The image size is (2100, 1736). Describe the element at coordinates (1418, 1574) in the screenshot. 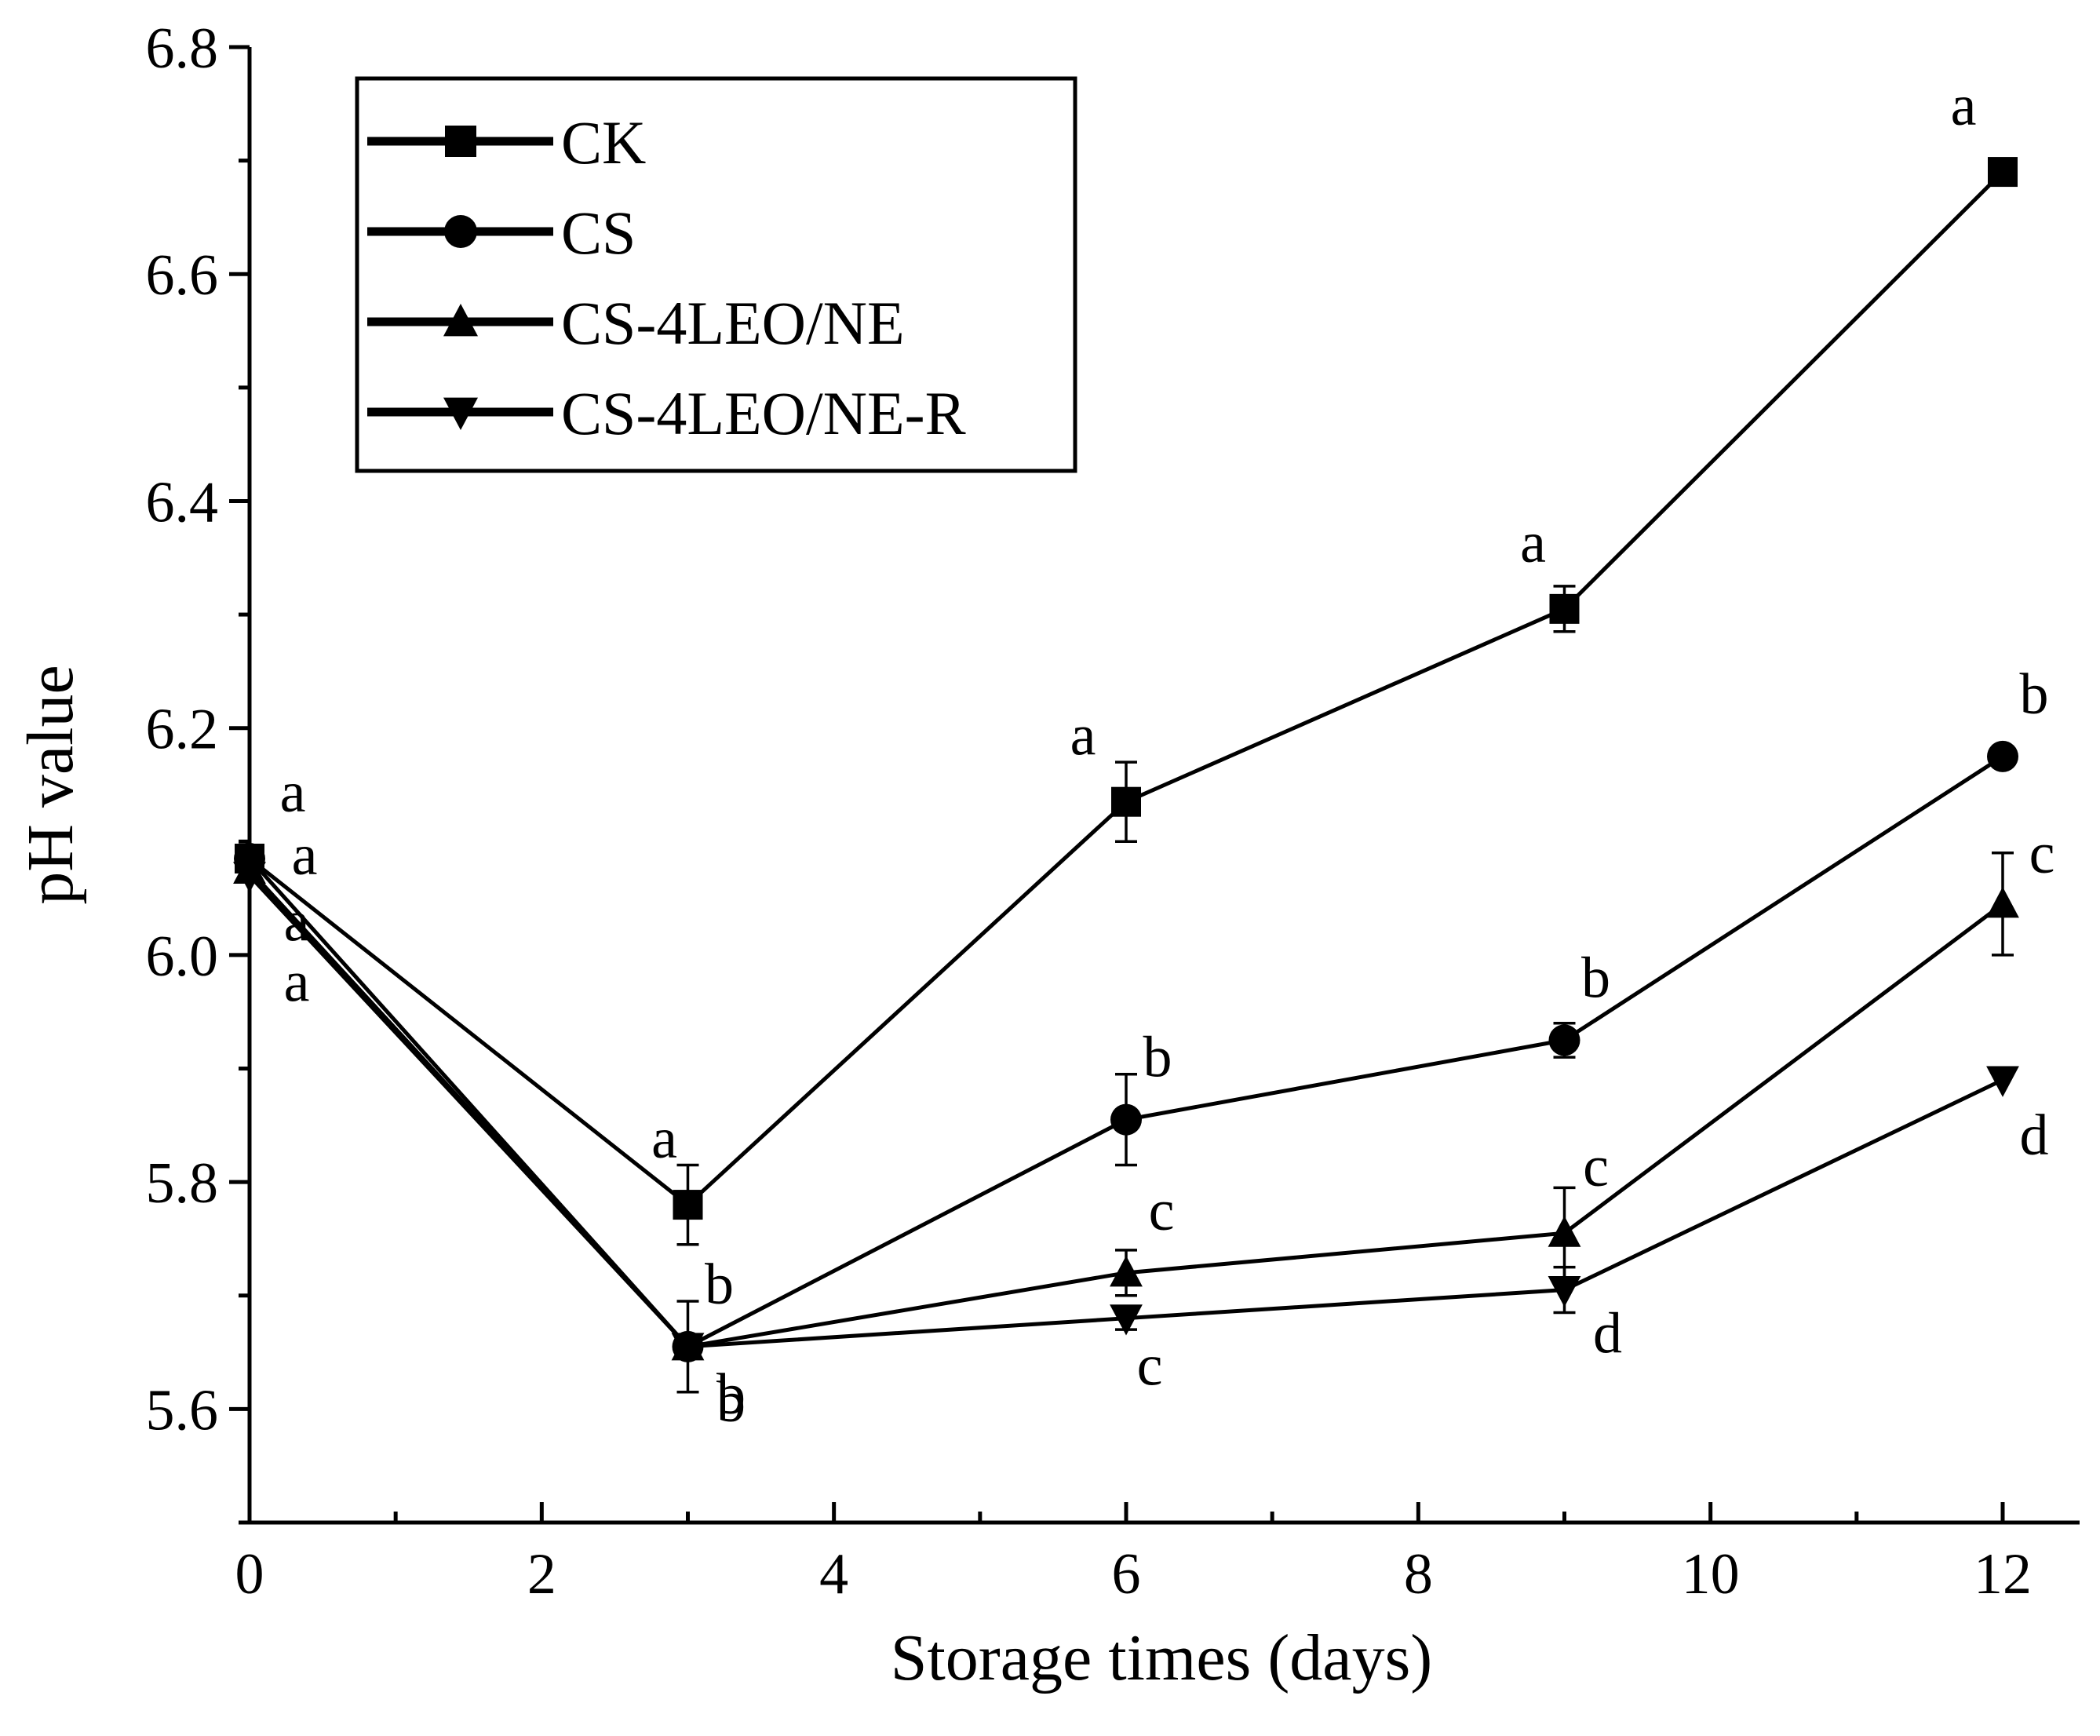

I see `x-tick-label: 8` at that location.